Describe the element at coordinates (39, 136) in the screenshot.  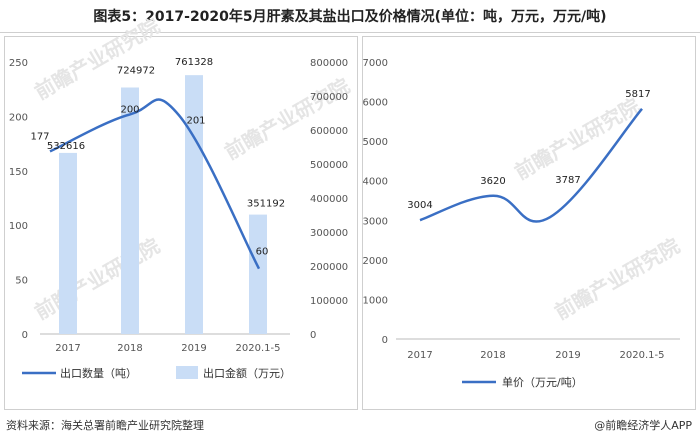
I see `quantity-data-label: 177` at that location.